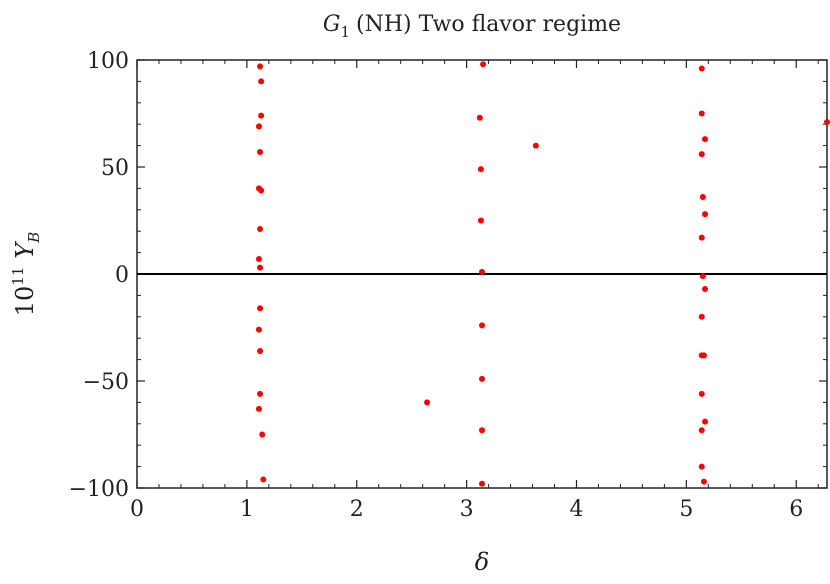 Image resolution: width=830 pixels, height=584 pixels. I want to click on x-tick-label: 0, so click(137, 509).